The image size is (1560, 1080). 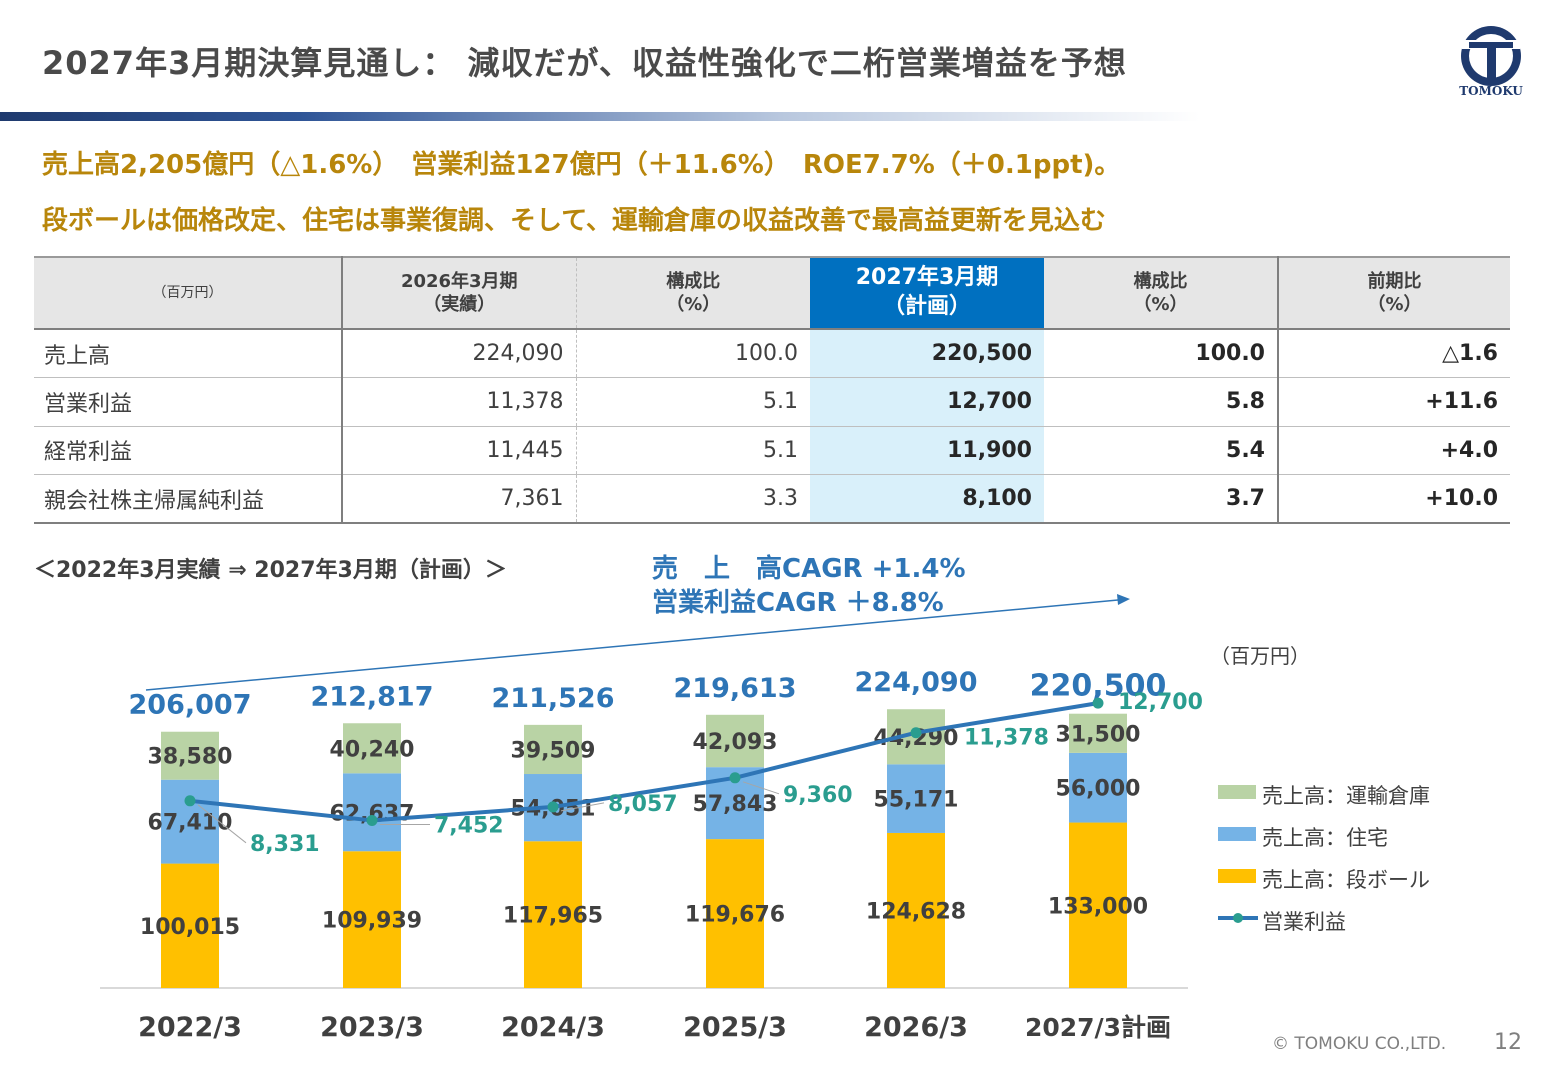 I want to click on total-label: 219,613, so click(x=735, y=688).